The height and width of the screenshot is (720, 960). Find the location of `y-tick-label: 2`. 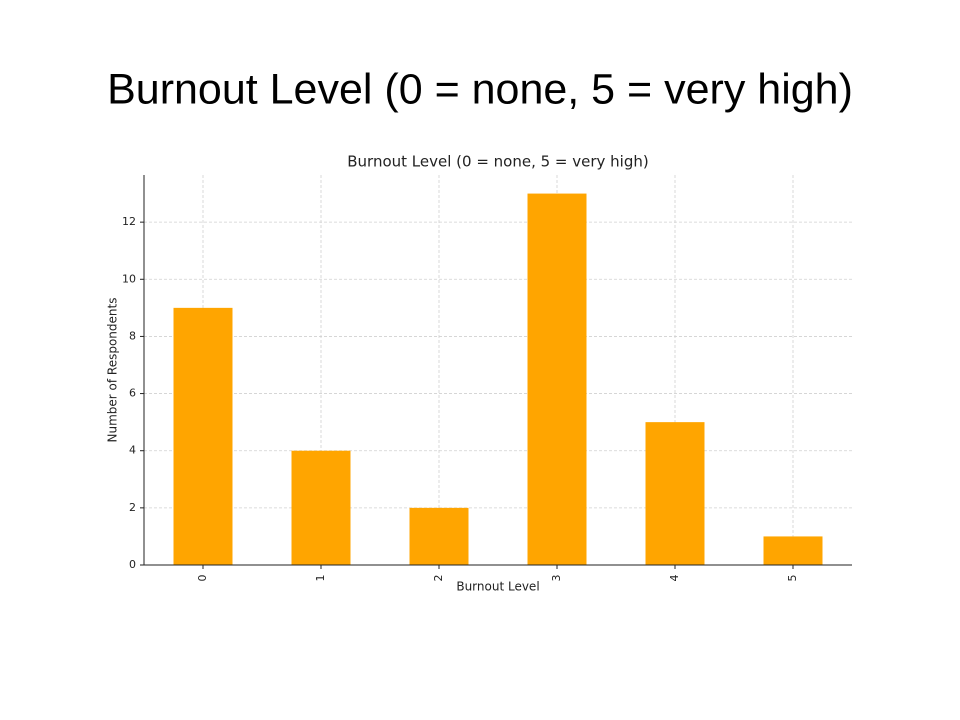

y-tick-label: 2 is located at coordinates (132, 507).